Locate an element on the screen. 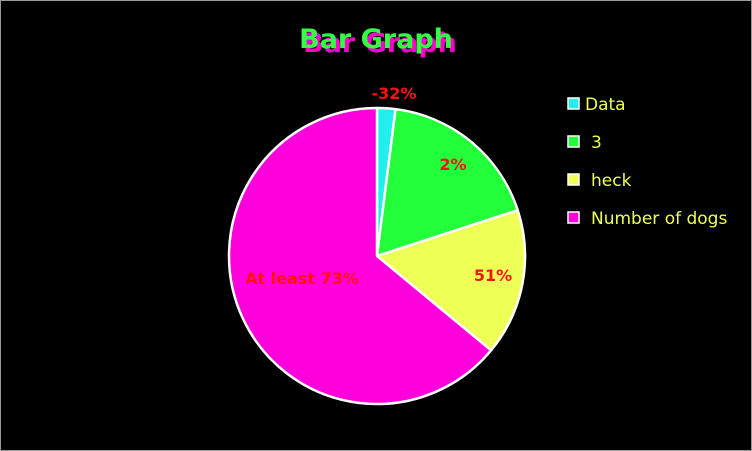  pie-slice-heck is located at coordinates (451, 280).